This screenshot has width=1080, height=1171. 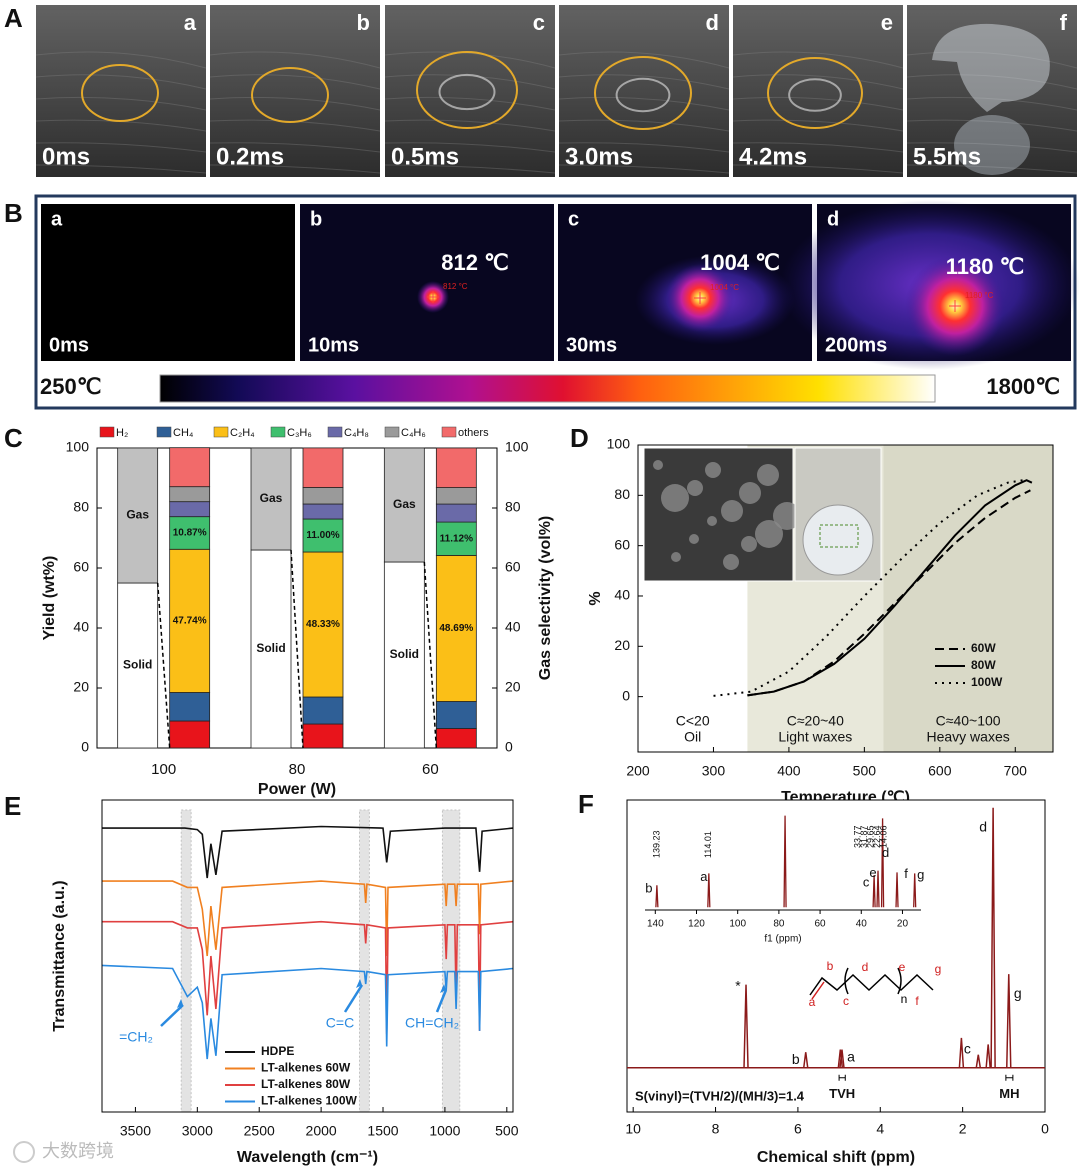 What do you see at coordinates (467, 92) in the screenshot?
I see `disturbance` at bounding box center [467, 92].